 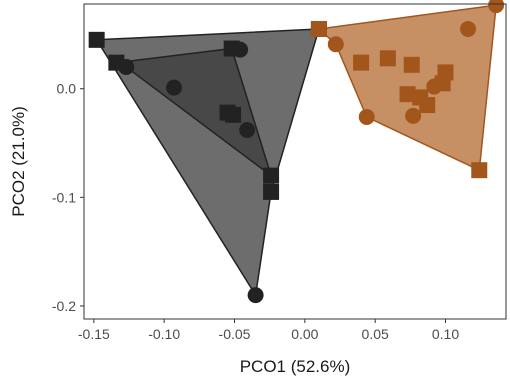 I want to click on y-axis: 0.0 -0.1 -0.2, so click(x=68, y=197).